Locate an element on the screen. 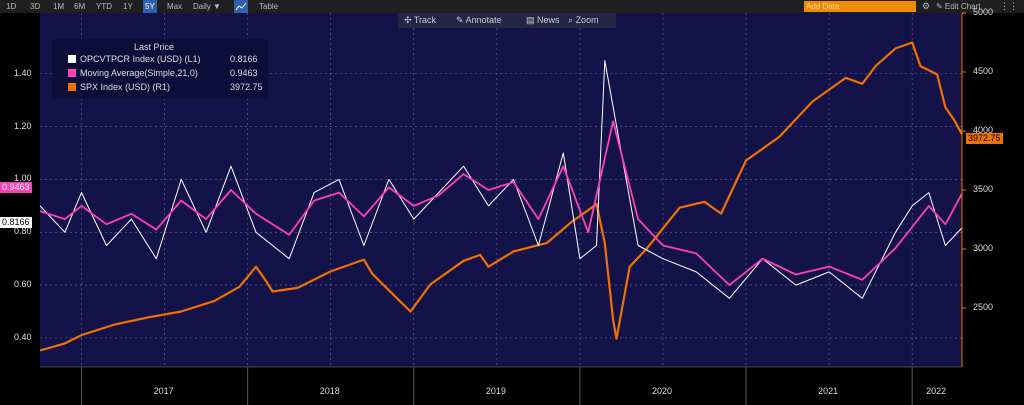 The width and height of the screenshot is (1024, 405). legend-label-ma: Moving Average(Simple,21,0) is located at coordinates (139, 73).